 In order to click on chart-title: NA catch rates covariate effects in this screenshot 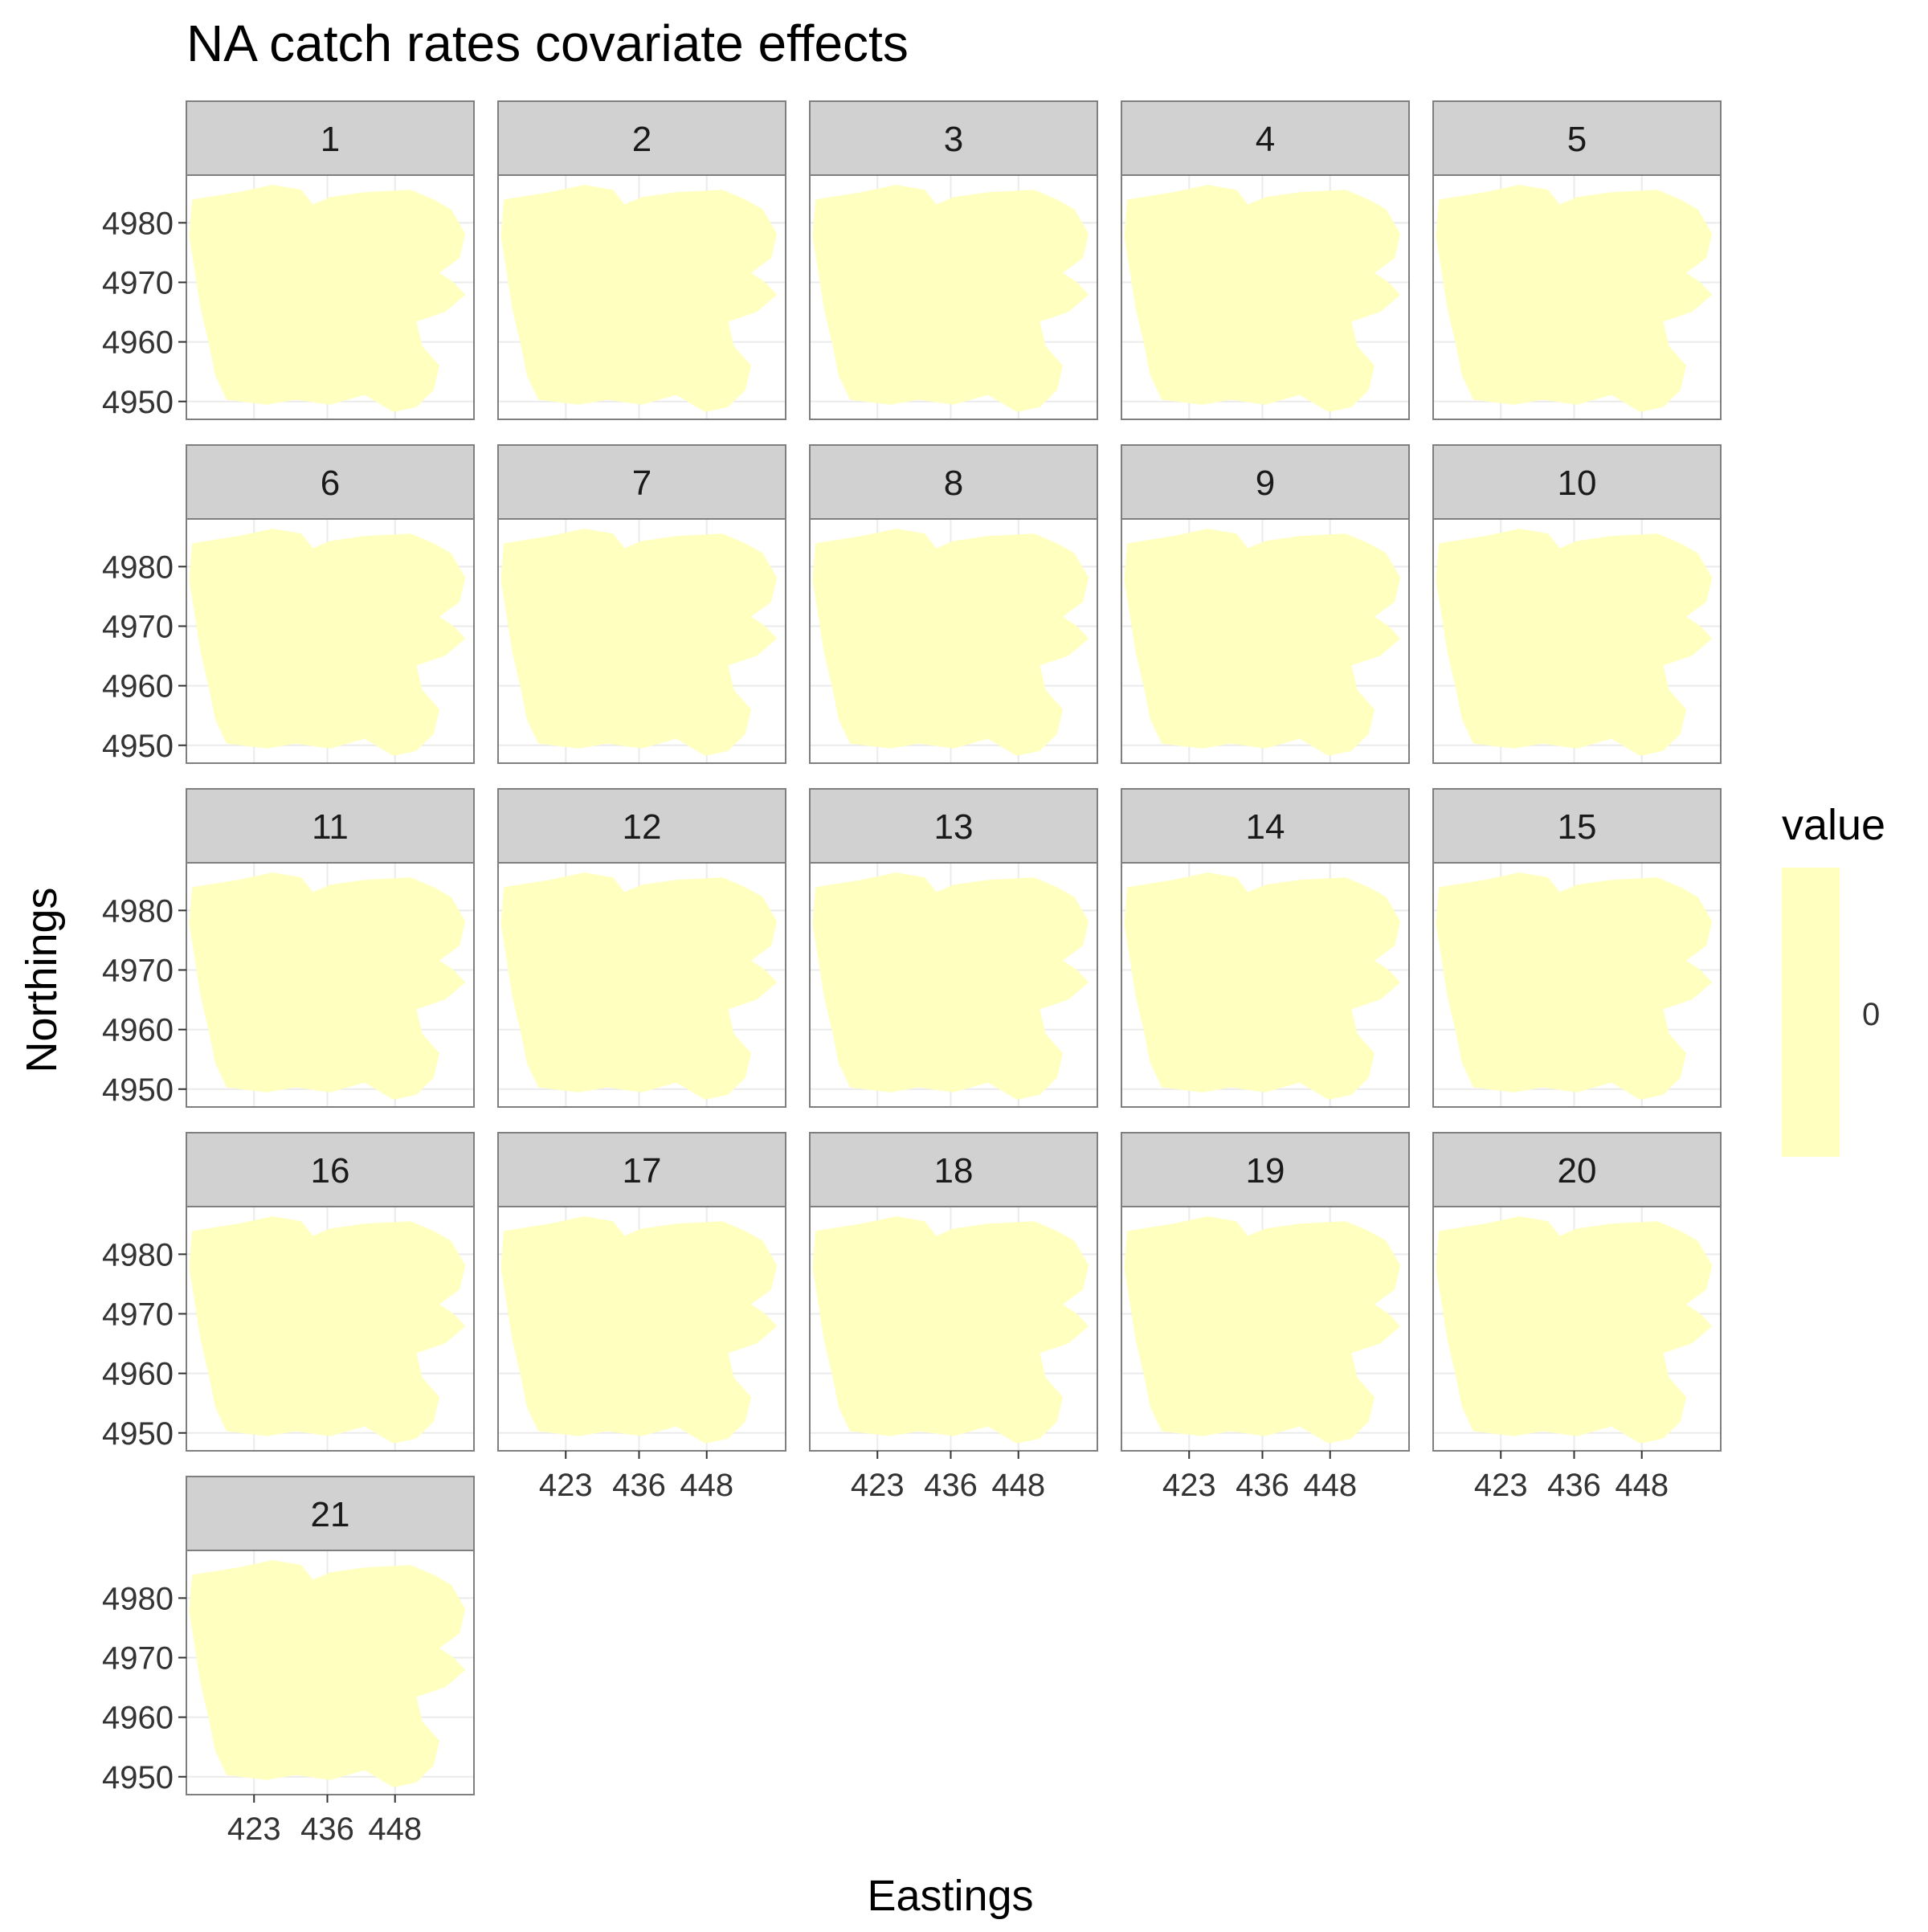, I will do `click(547, 43)`.